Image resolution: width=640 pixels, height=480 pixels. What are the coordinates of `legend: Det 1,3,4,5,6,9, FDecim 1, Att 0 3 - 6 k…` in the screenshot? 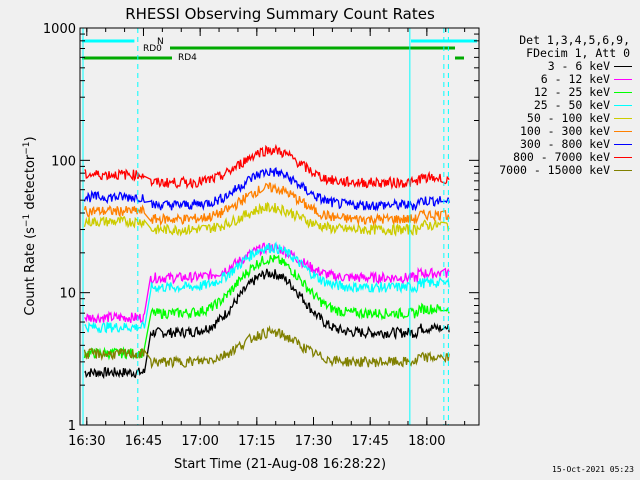 It's located at (557, 105).